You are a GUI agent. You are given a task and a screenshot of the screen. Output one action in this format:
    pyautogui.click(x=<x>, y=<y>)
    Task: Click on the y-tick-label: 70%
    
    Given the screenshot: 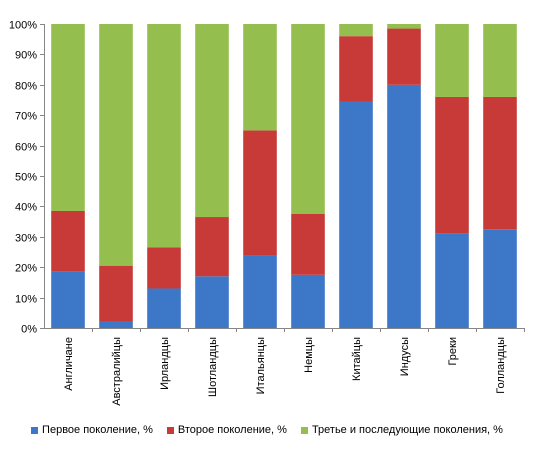 What is the action you would take?
    pyautogui.click(x=26, y=117)
    